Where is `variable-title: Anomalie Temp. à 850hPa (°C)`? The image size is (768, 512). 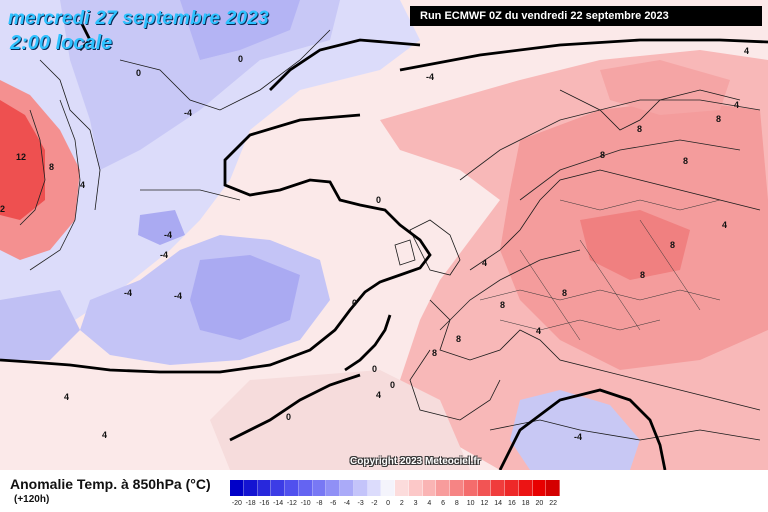
variable-title: Anomalie Temp. à 850hPa (°C) is located at coordinates (110, 484).